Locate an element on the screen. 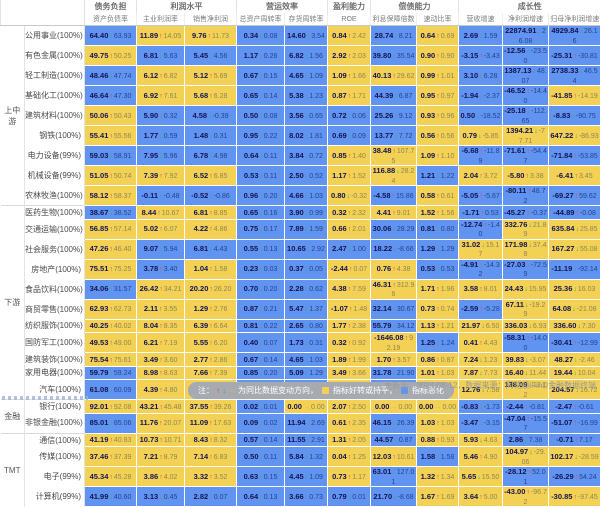  comparison-value: 4.63 is located at coordinates (491, 440).